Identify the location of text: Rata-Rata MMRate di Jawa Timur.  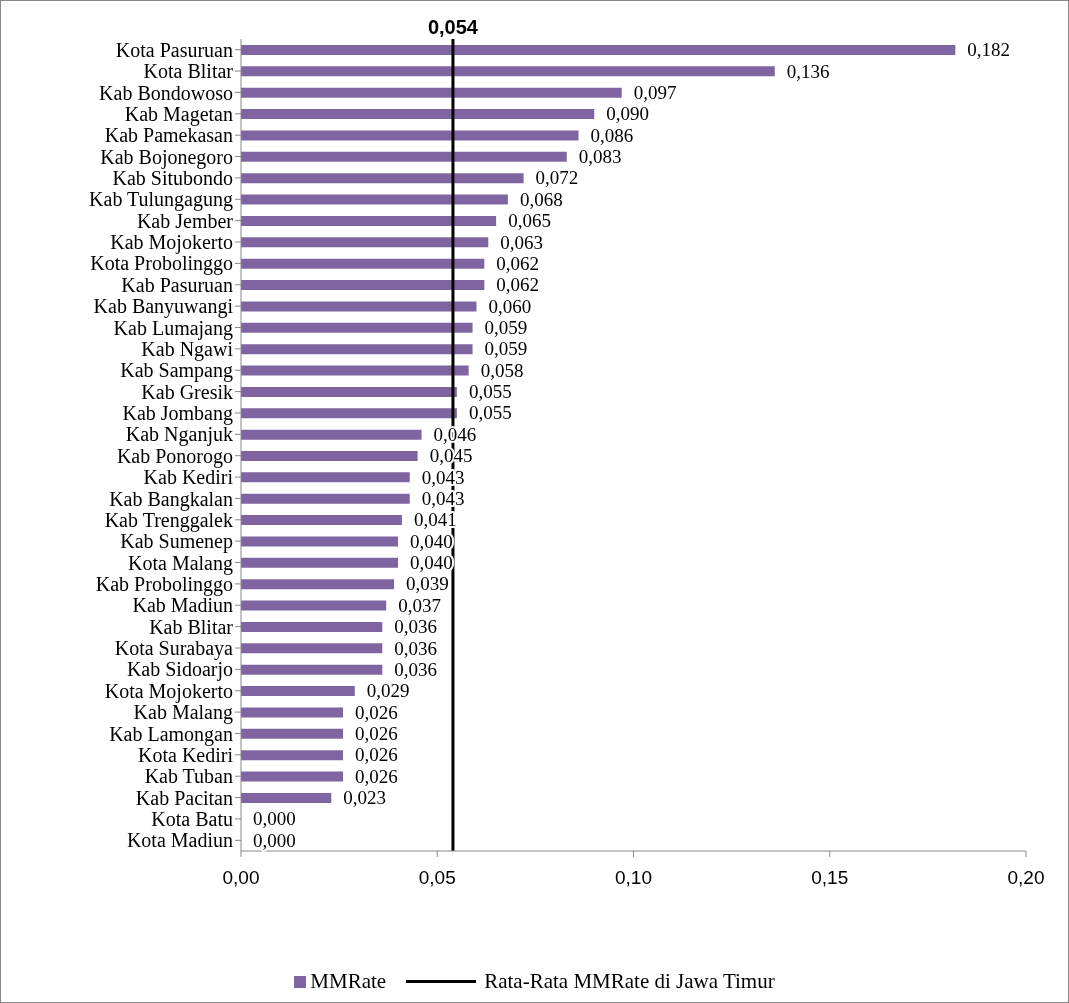
(629, 981).